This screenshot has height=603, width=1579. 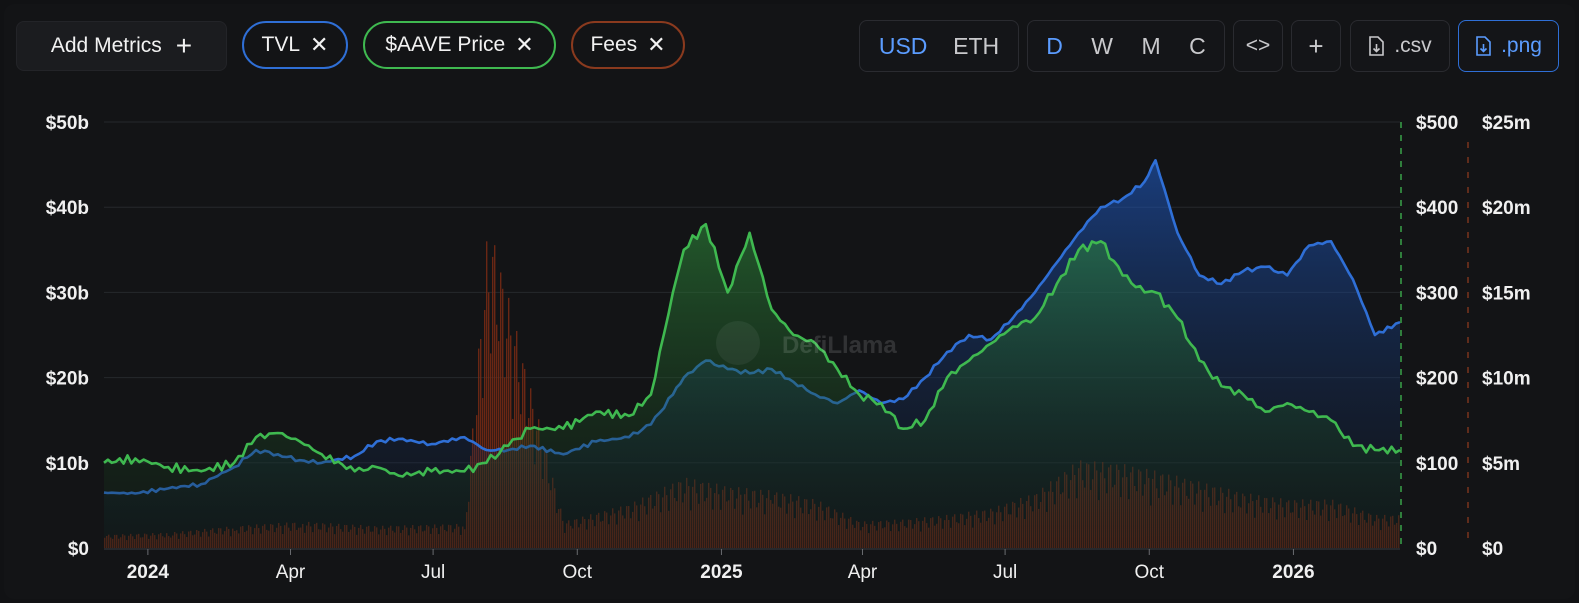 I want to click on download-png-button: .png, so click(x=1508, y=46).